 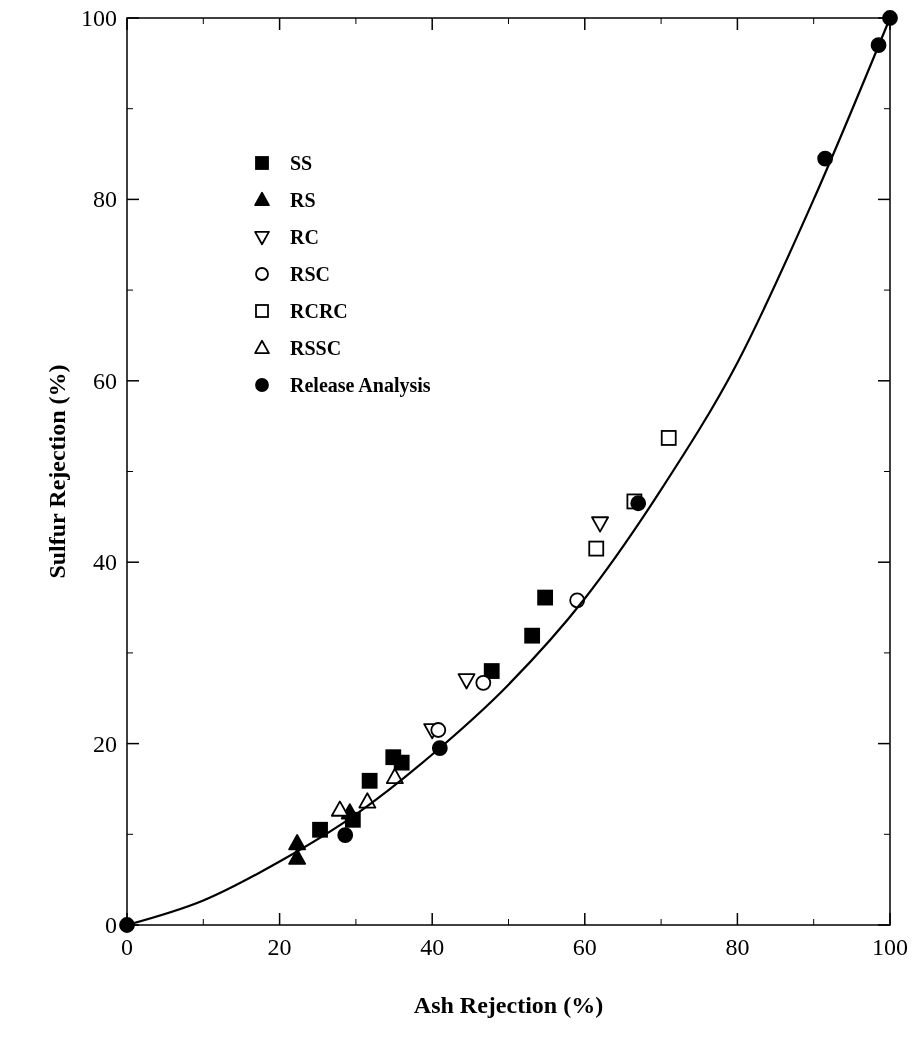 I want to click on y-axis-title: Sulfur Rejection (%), so click(x=57, y=471).